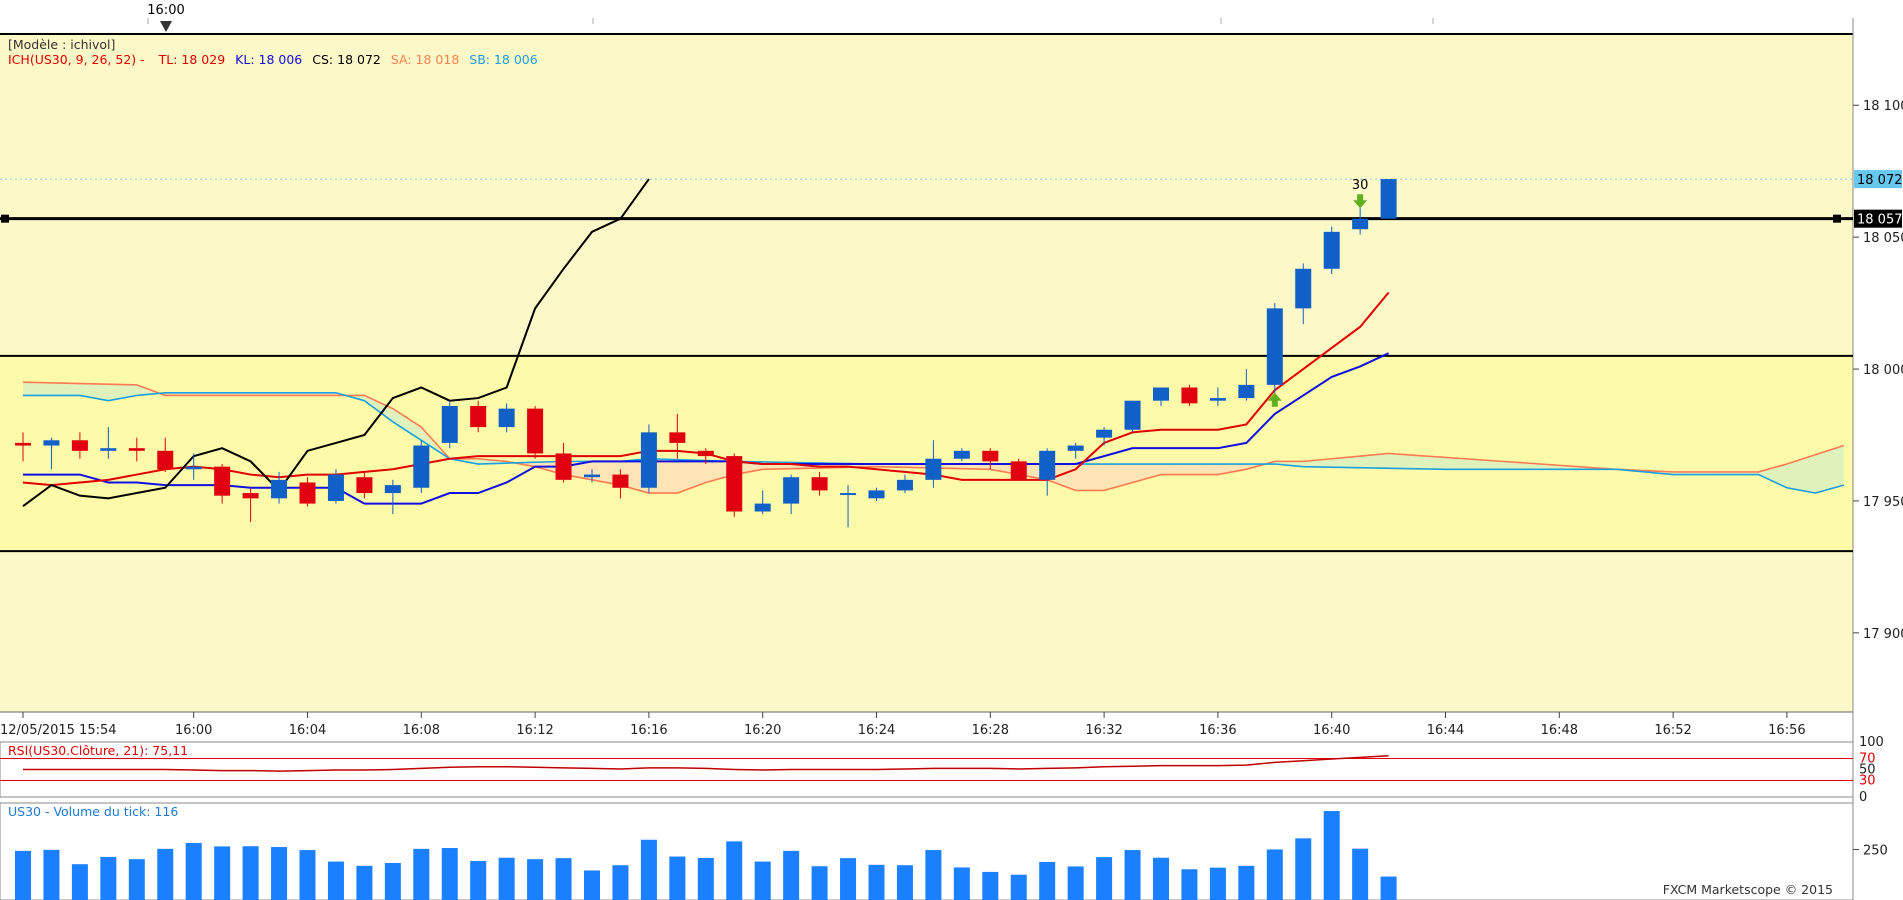 This screenshot has height=900, width=1903. Describe the element at coordinates (93, 811) in the screenshot. I see `volume-title: US30 - Volume du tick: 116` at that location.